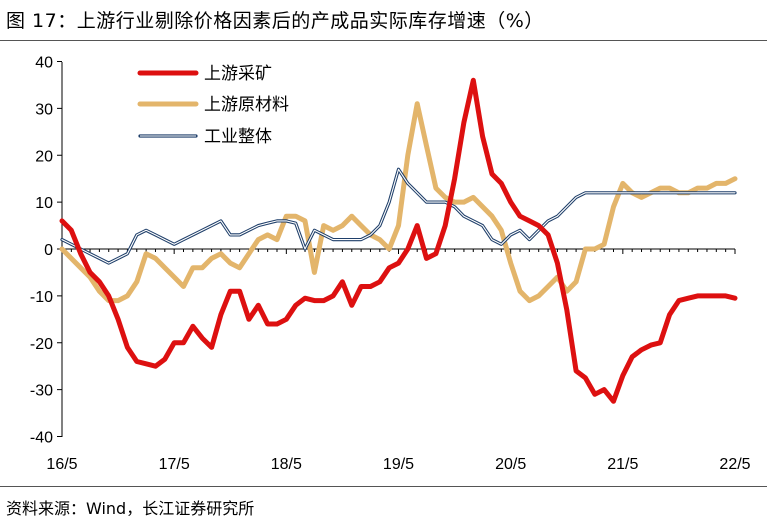 This screenshot has height=524, width=767. Describe the element at coordinates (383, 486) in the screenshot. I see `source-divider` at that location.